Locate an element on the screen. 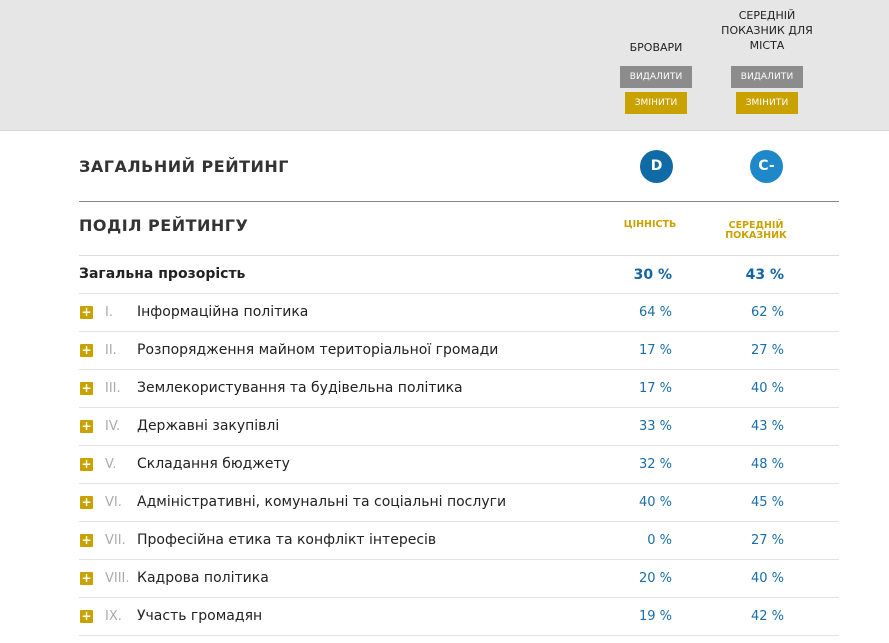  row-value: 40 % is located at coordinates (655, 502).